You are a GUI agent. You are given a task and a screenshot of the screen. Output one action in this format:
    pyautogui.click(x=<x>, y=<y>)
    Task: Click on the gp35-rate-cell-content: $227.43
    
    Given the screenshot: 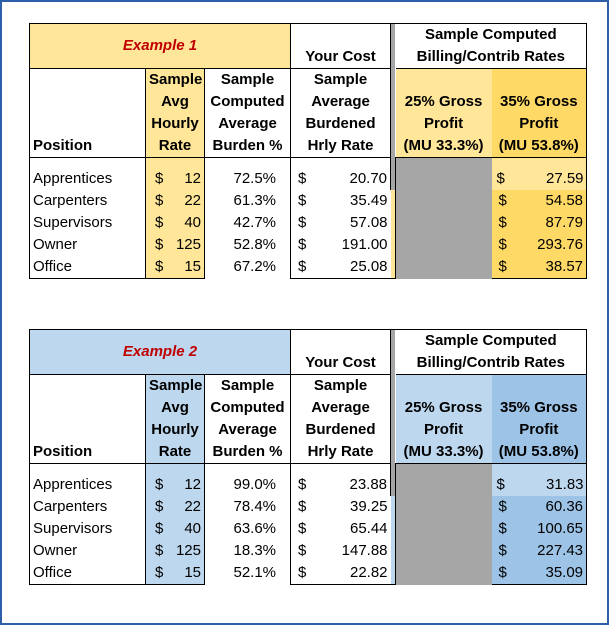 What is the action you would take?
    pyautogui.click(x=539, y=551)
    